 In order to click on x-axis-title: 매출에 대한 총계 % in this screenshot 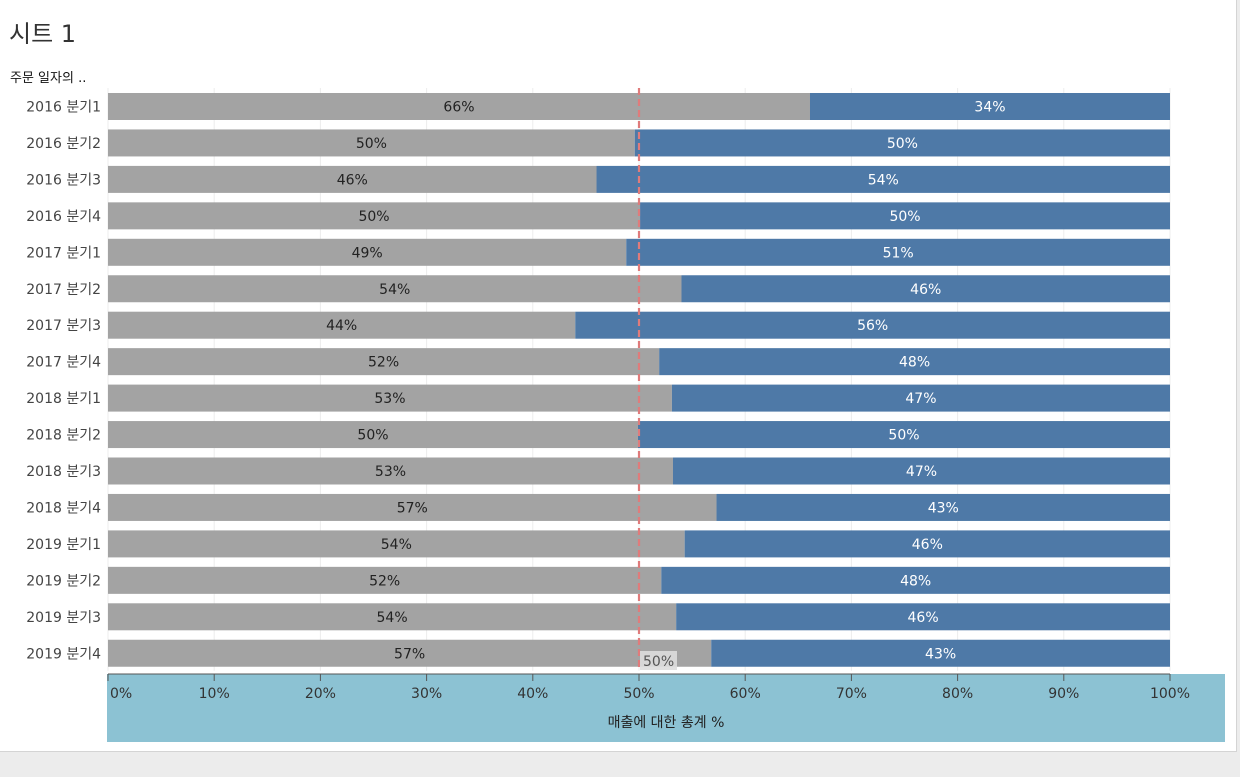, I will do `click(666, 723)`.